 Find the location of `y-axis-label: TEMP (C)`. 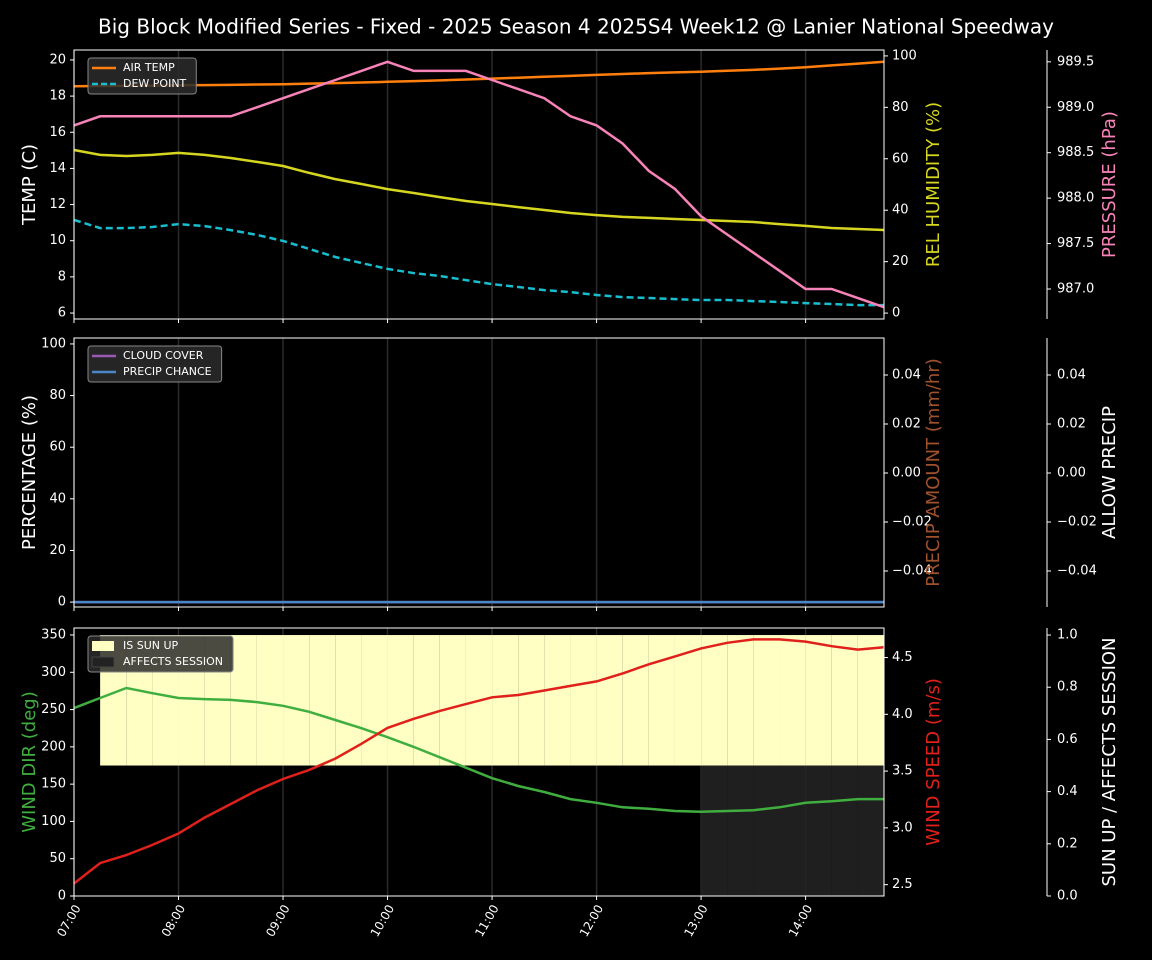

y-axis-label: TEMP (C) is located at coordinates (29, 185).